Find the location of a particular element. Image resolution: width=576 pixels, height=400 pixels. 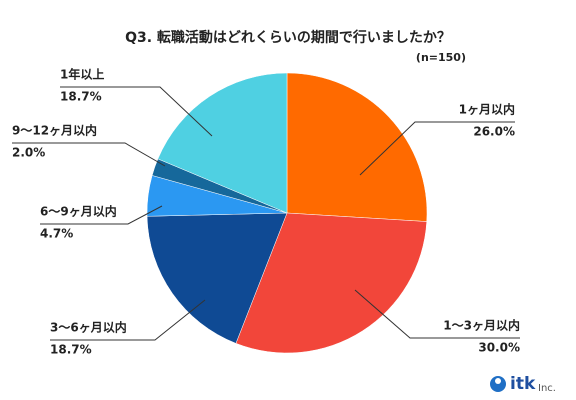

category-label: 1ヶ月以内 is located at coordinates (487, 109).